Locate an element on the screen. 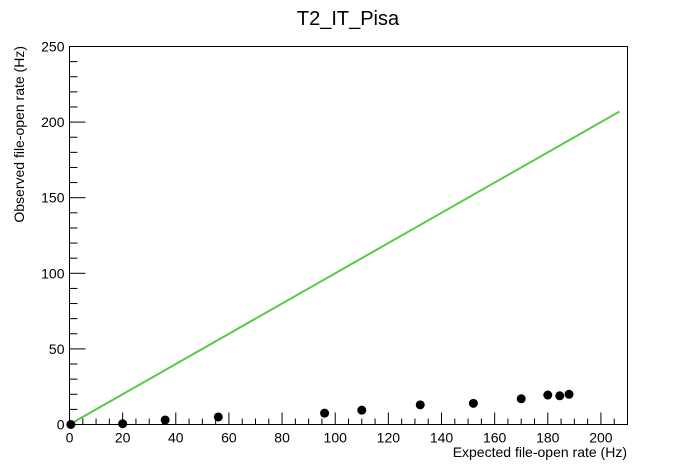  y-tick-label: 200 is located at coordinates (53, 122).